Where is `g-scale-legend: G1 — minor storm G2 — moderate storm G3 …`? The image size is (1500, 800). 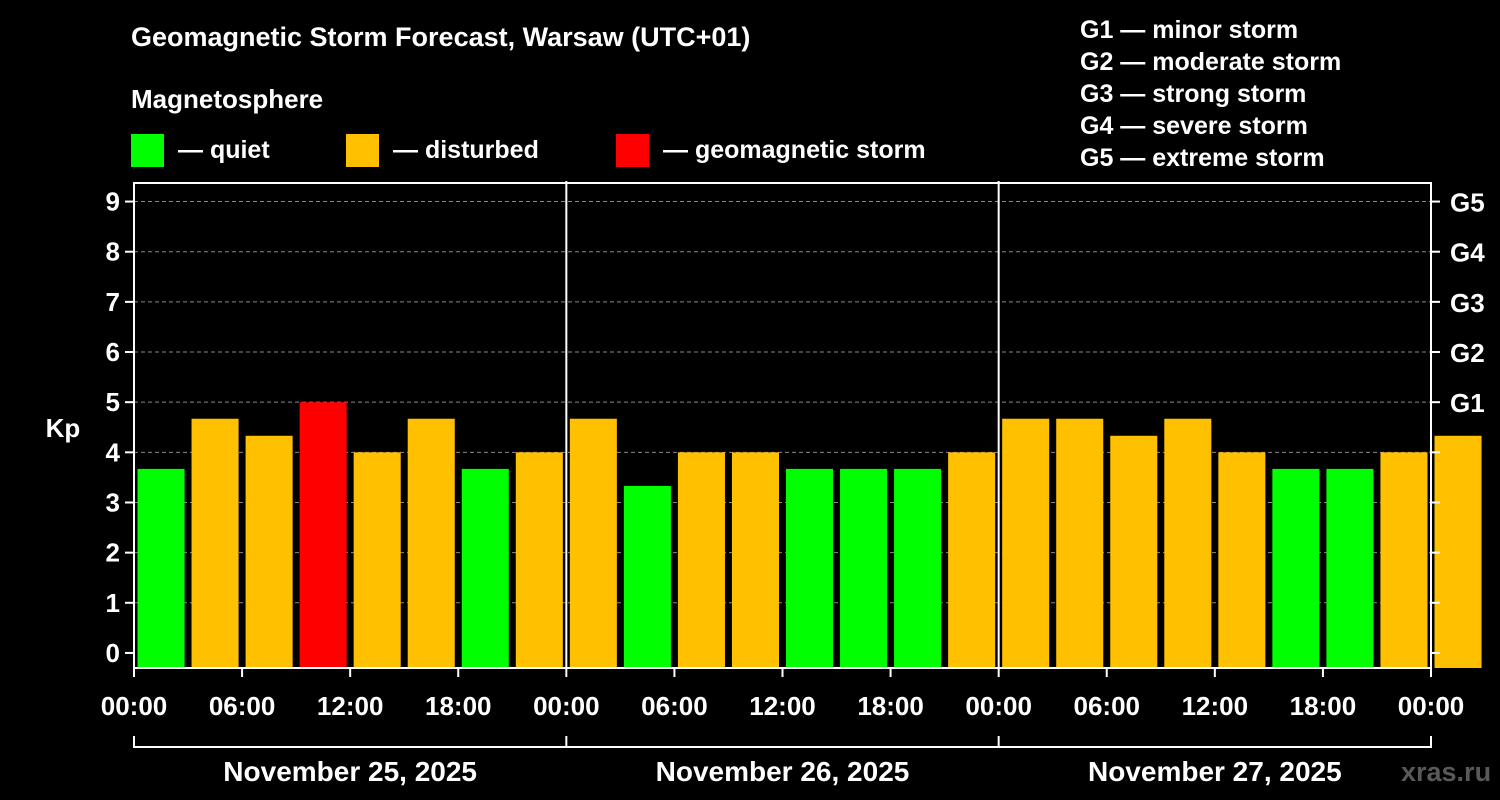
g-scale-legend: G1 — minor storm G2 — moderate storm G3 … is located at coordinates (1210, 94).